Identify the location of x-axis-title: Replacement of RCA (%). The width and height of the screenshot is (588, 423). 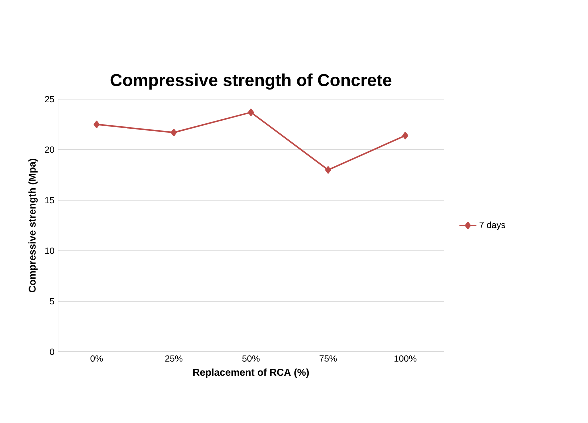
(252, 373).